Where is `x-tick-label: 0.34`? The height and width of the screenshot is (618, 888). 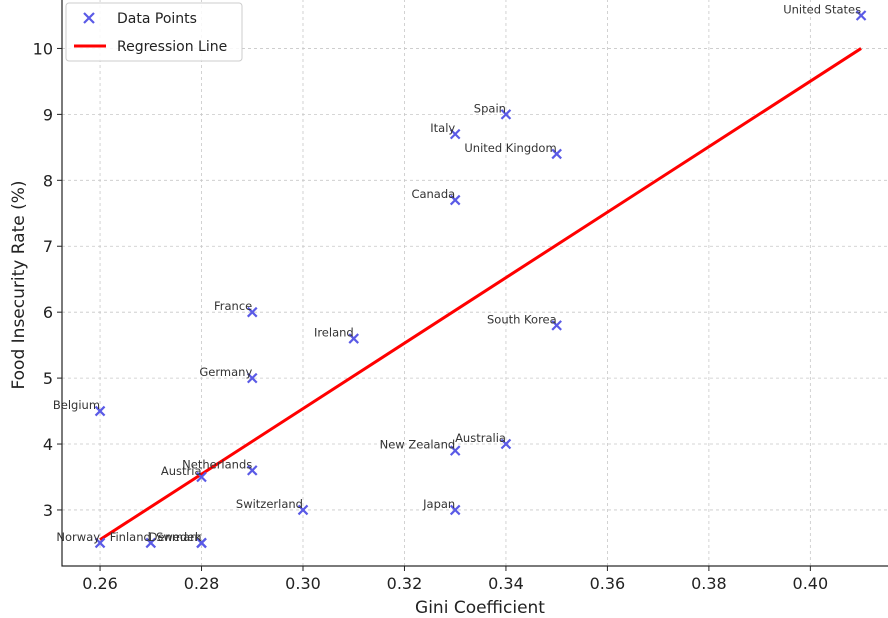 x-tick-label: 0.34 is located at coordinates (506, 583).